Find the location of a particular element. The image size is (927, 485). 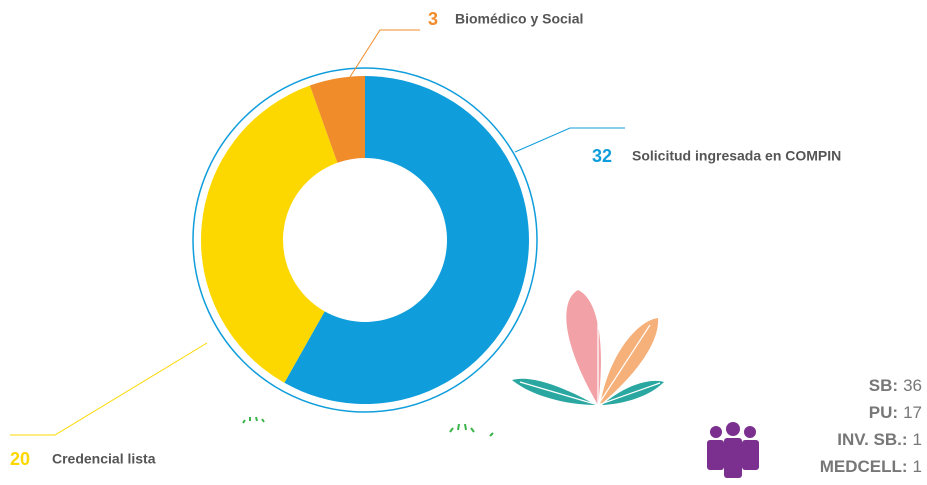

value-label: 20 is located at coordinates (20, 459).